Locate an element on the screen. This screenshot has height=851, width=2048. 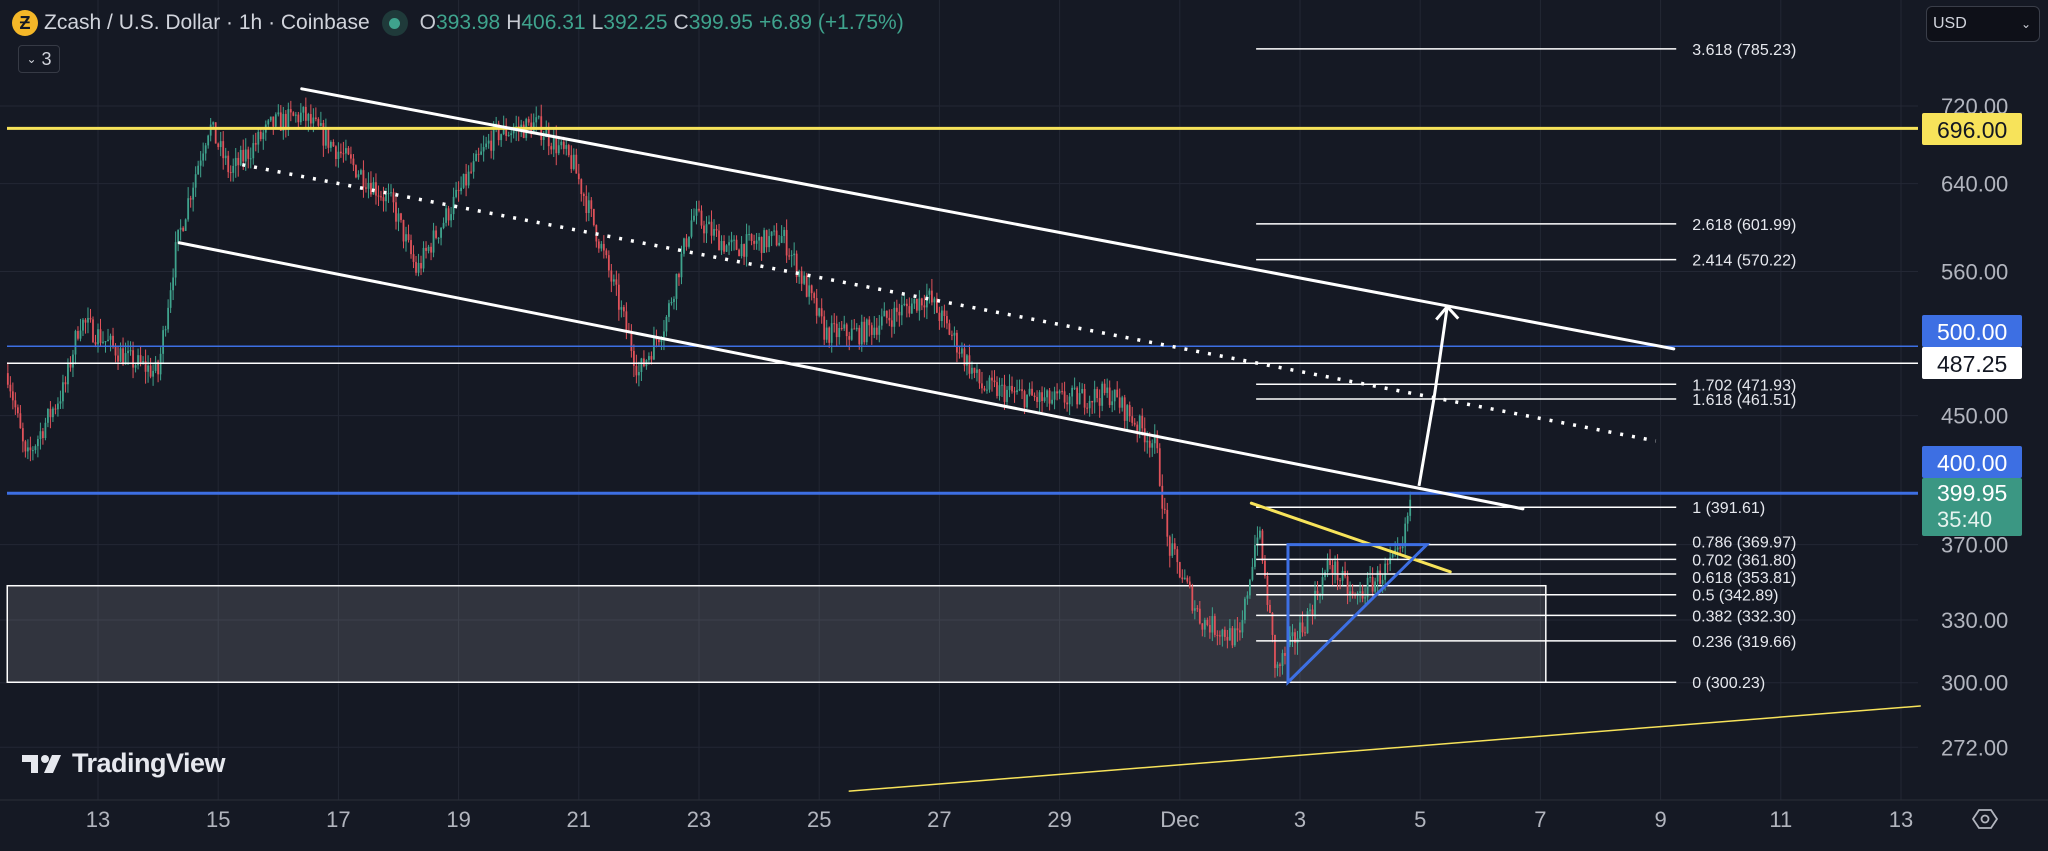
time-axis: 13 15 17 19 21 23 25 27 29 Dec 3 5 7 9 11 13 is located at coordinates (999, 819).